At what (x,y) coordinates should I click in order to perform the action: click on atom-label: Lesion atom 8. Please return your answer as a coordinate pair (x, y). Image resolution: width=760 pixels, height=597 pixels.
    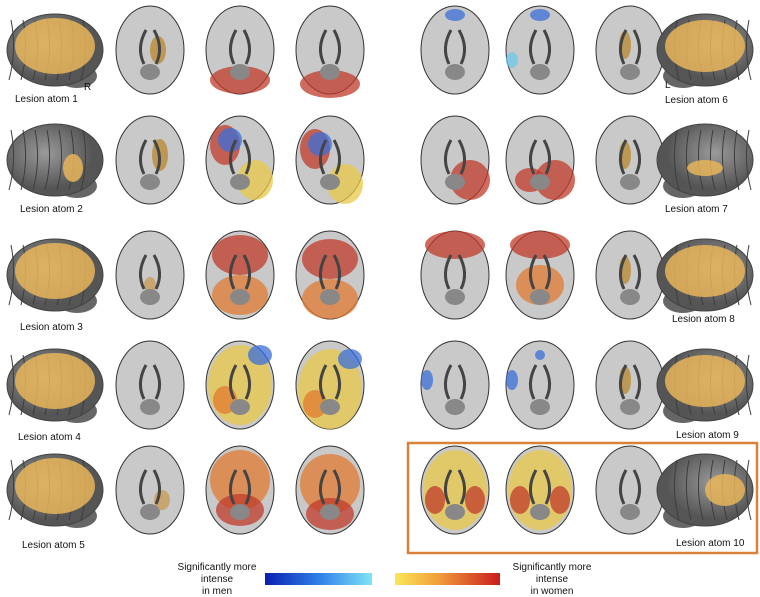
    Looking at the image, I should click on (703, 319).